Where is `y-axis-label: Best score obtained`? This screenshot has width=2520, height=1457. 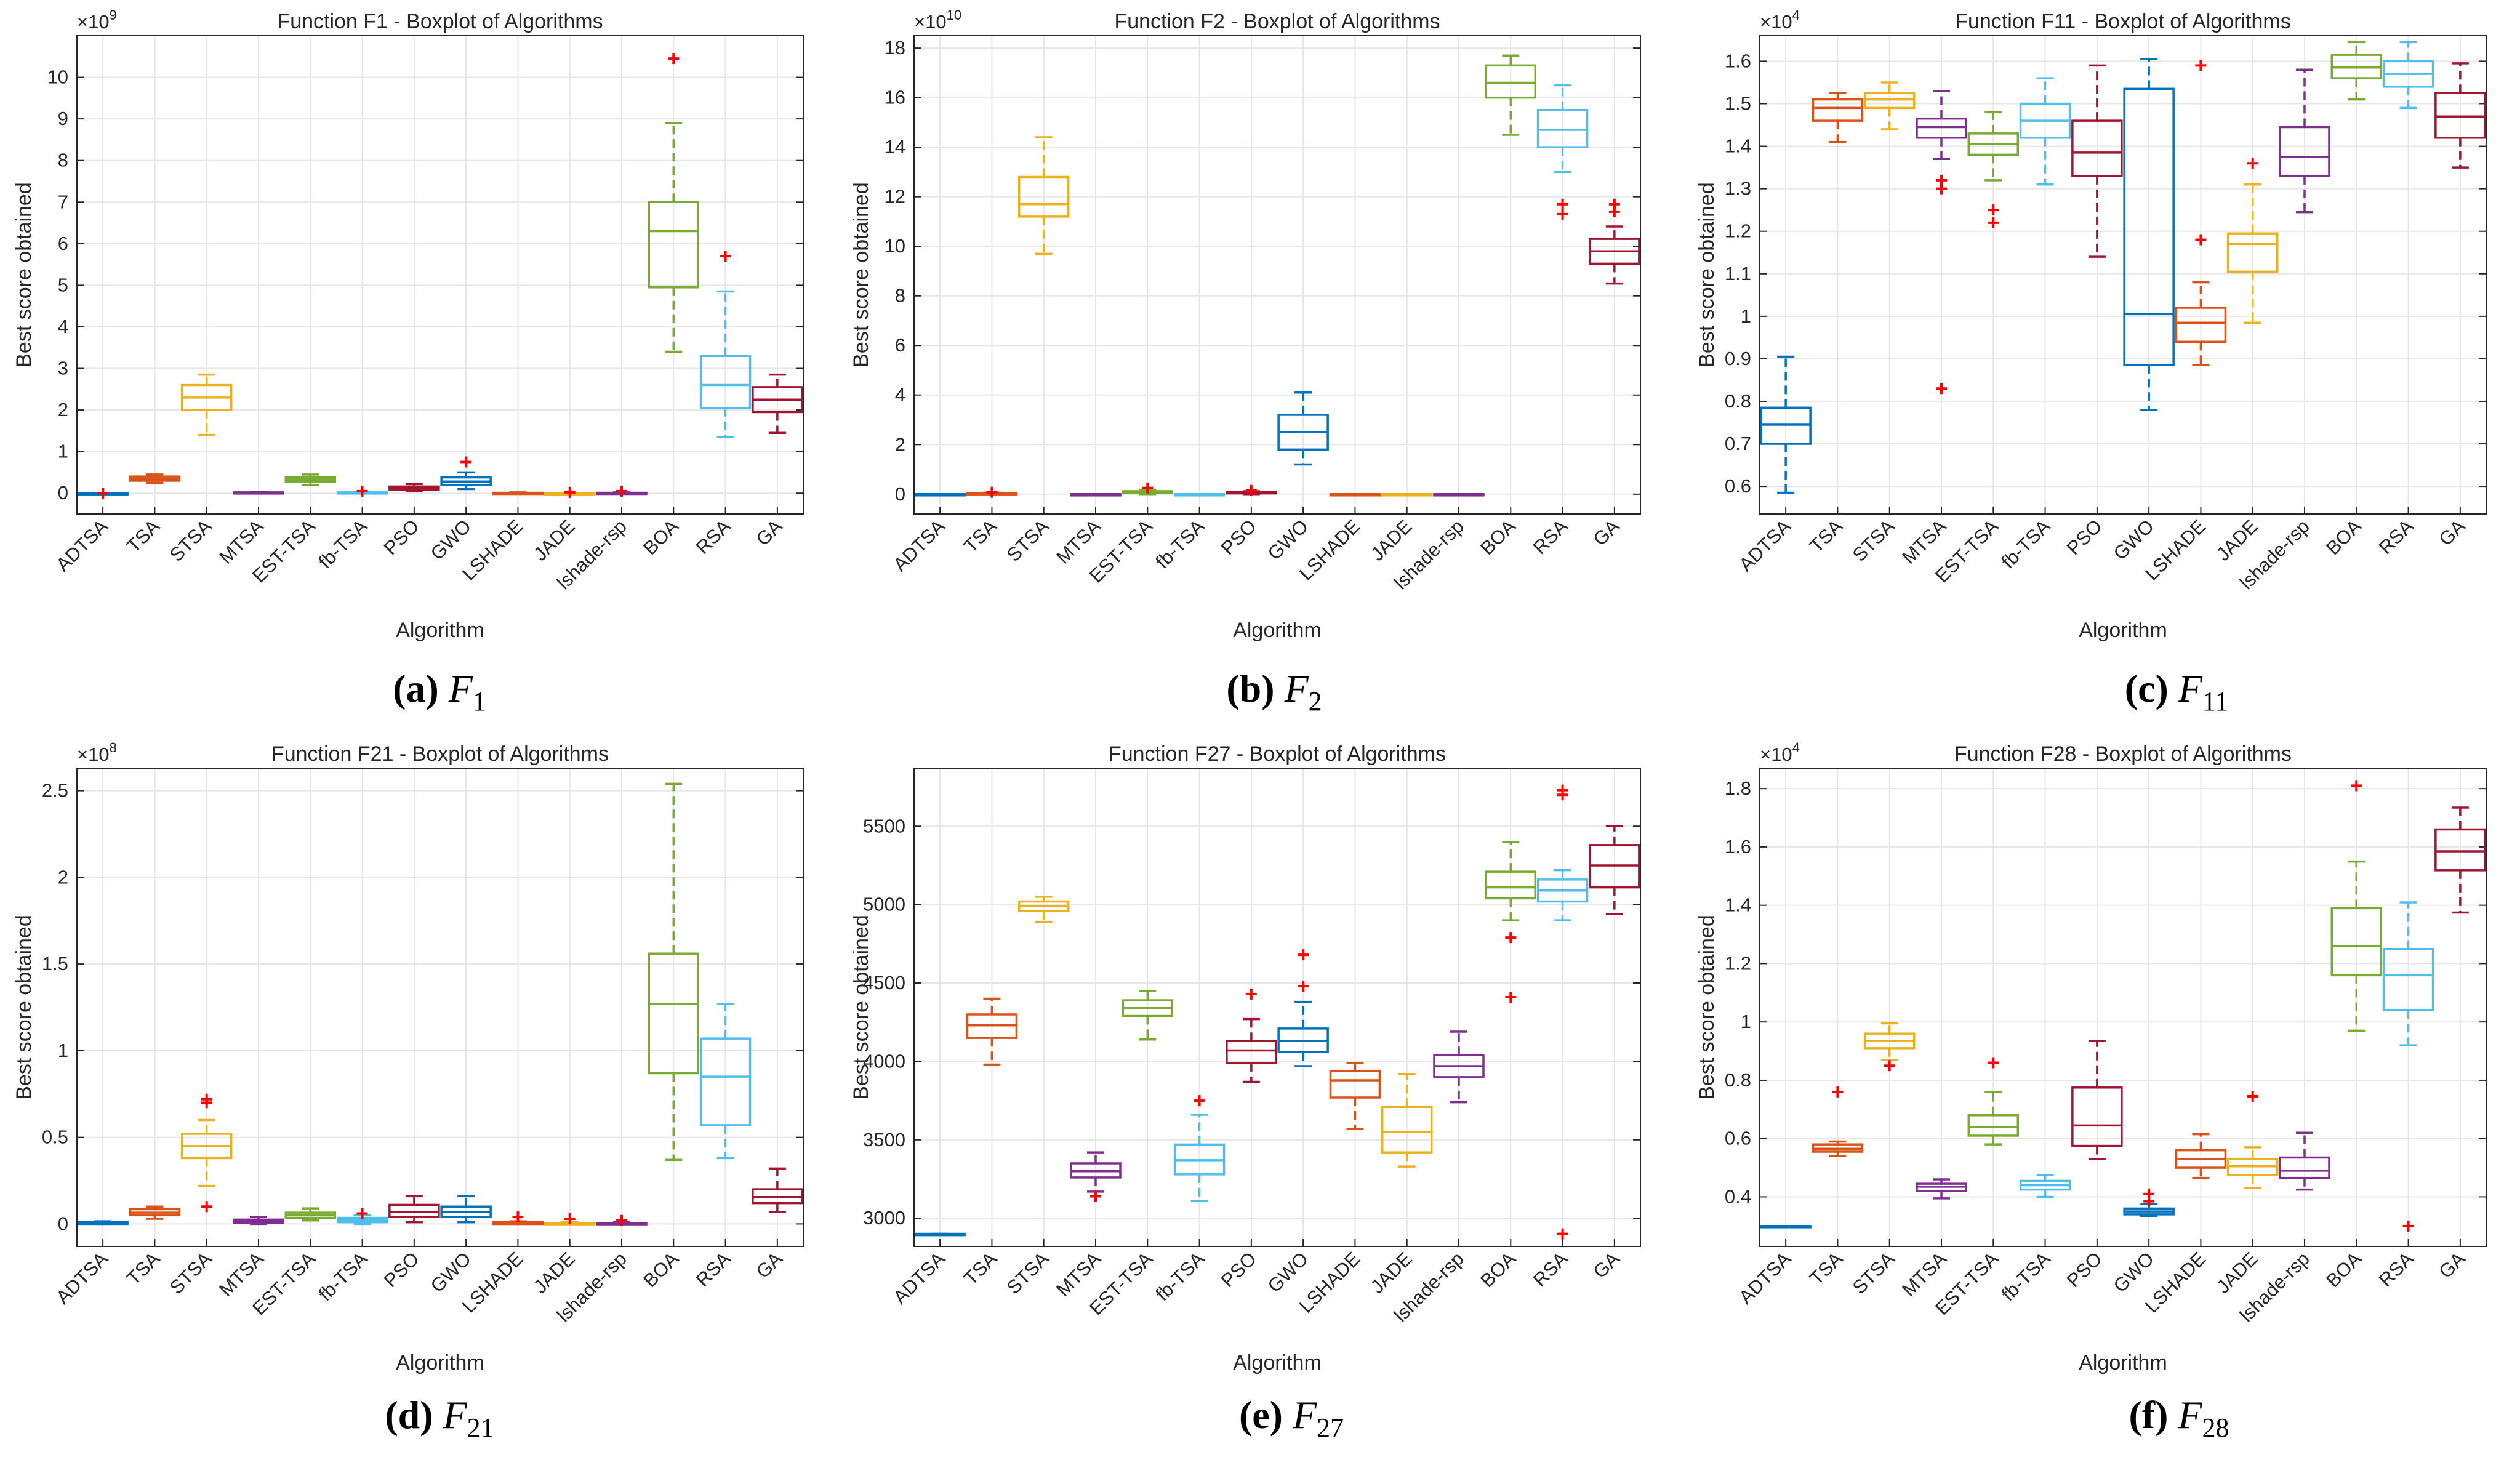
y-axis-label: Best score obtained is located at coordinates (24, 1007).